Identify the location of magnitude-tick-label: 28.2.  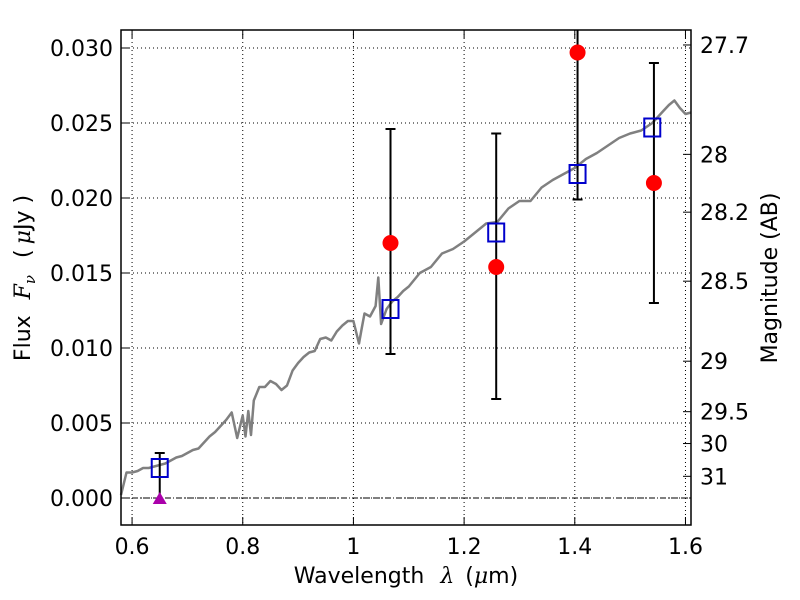
(724, 213).